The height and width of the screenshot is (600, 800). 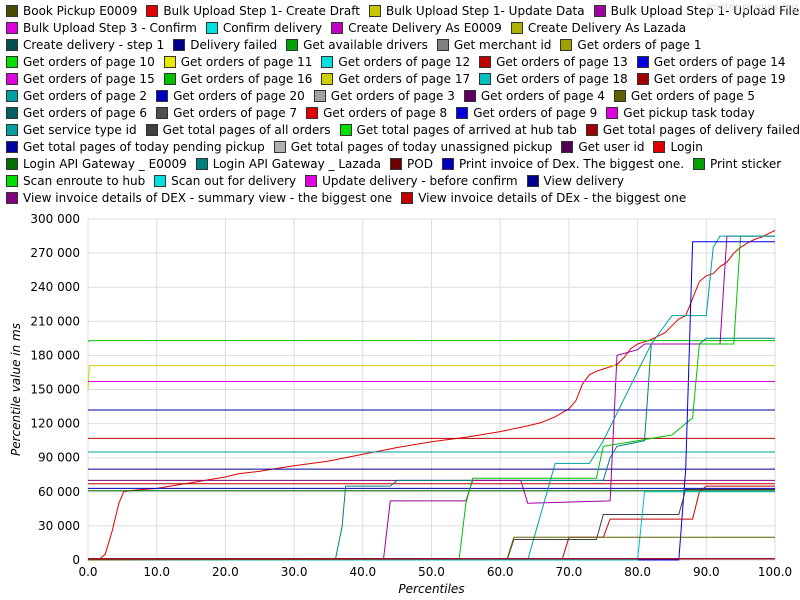 I want to click on legend-item: Bulk Upload Step 1- Upload File, so click(x=696, y=10).